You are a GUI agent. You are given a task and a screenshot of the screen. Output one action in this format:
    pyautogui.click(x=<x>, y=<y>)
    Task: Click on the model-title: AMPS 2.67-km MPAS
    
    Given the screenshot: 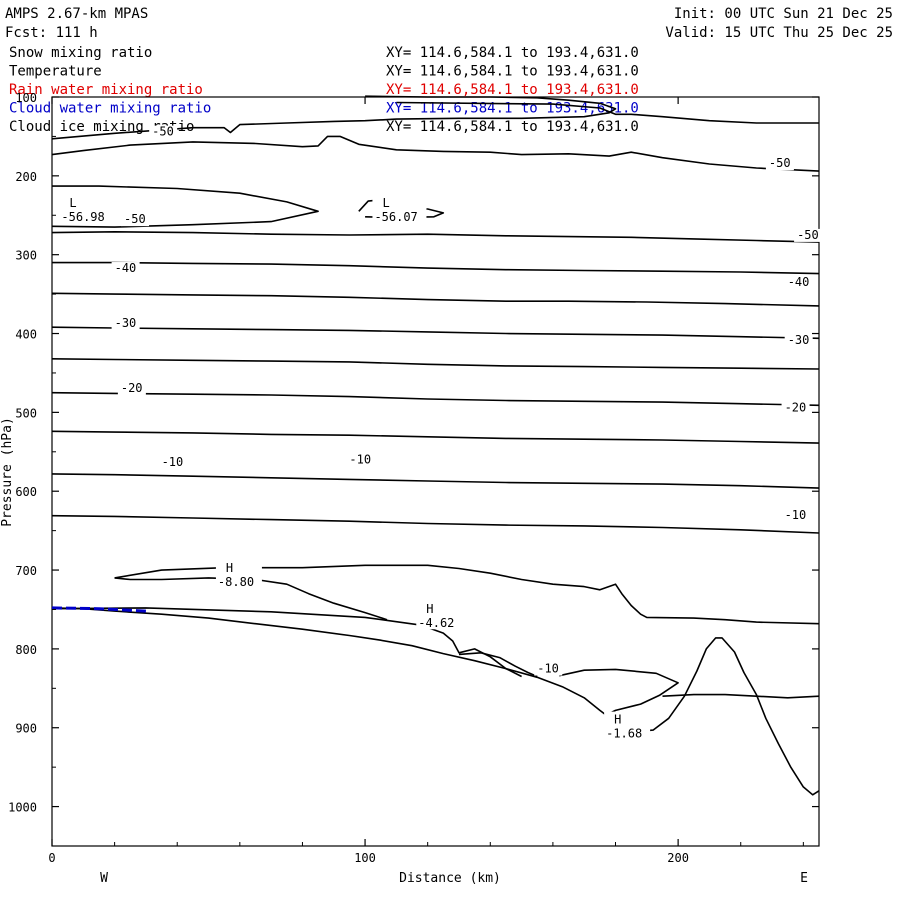 What is the action you would take?
    pyautogui.click(x=76, y=14)
    